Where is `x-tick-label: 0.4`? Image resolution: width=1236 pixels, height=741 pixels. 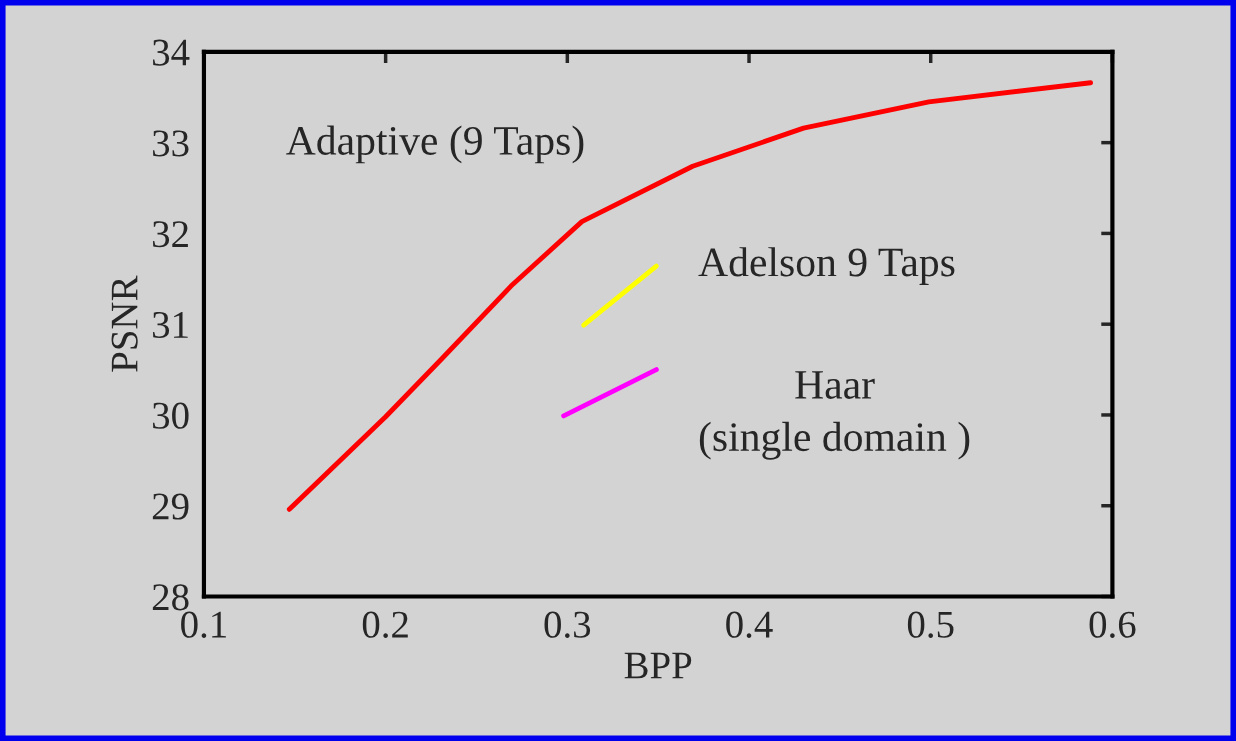 x-tick-label: 0.4 is located at coordinates (749, 624).